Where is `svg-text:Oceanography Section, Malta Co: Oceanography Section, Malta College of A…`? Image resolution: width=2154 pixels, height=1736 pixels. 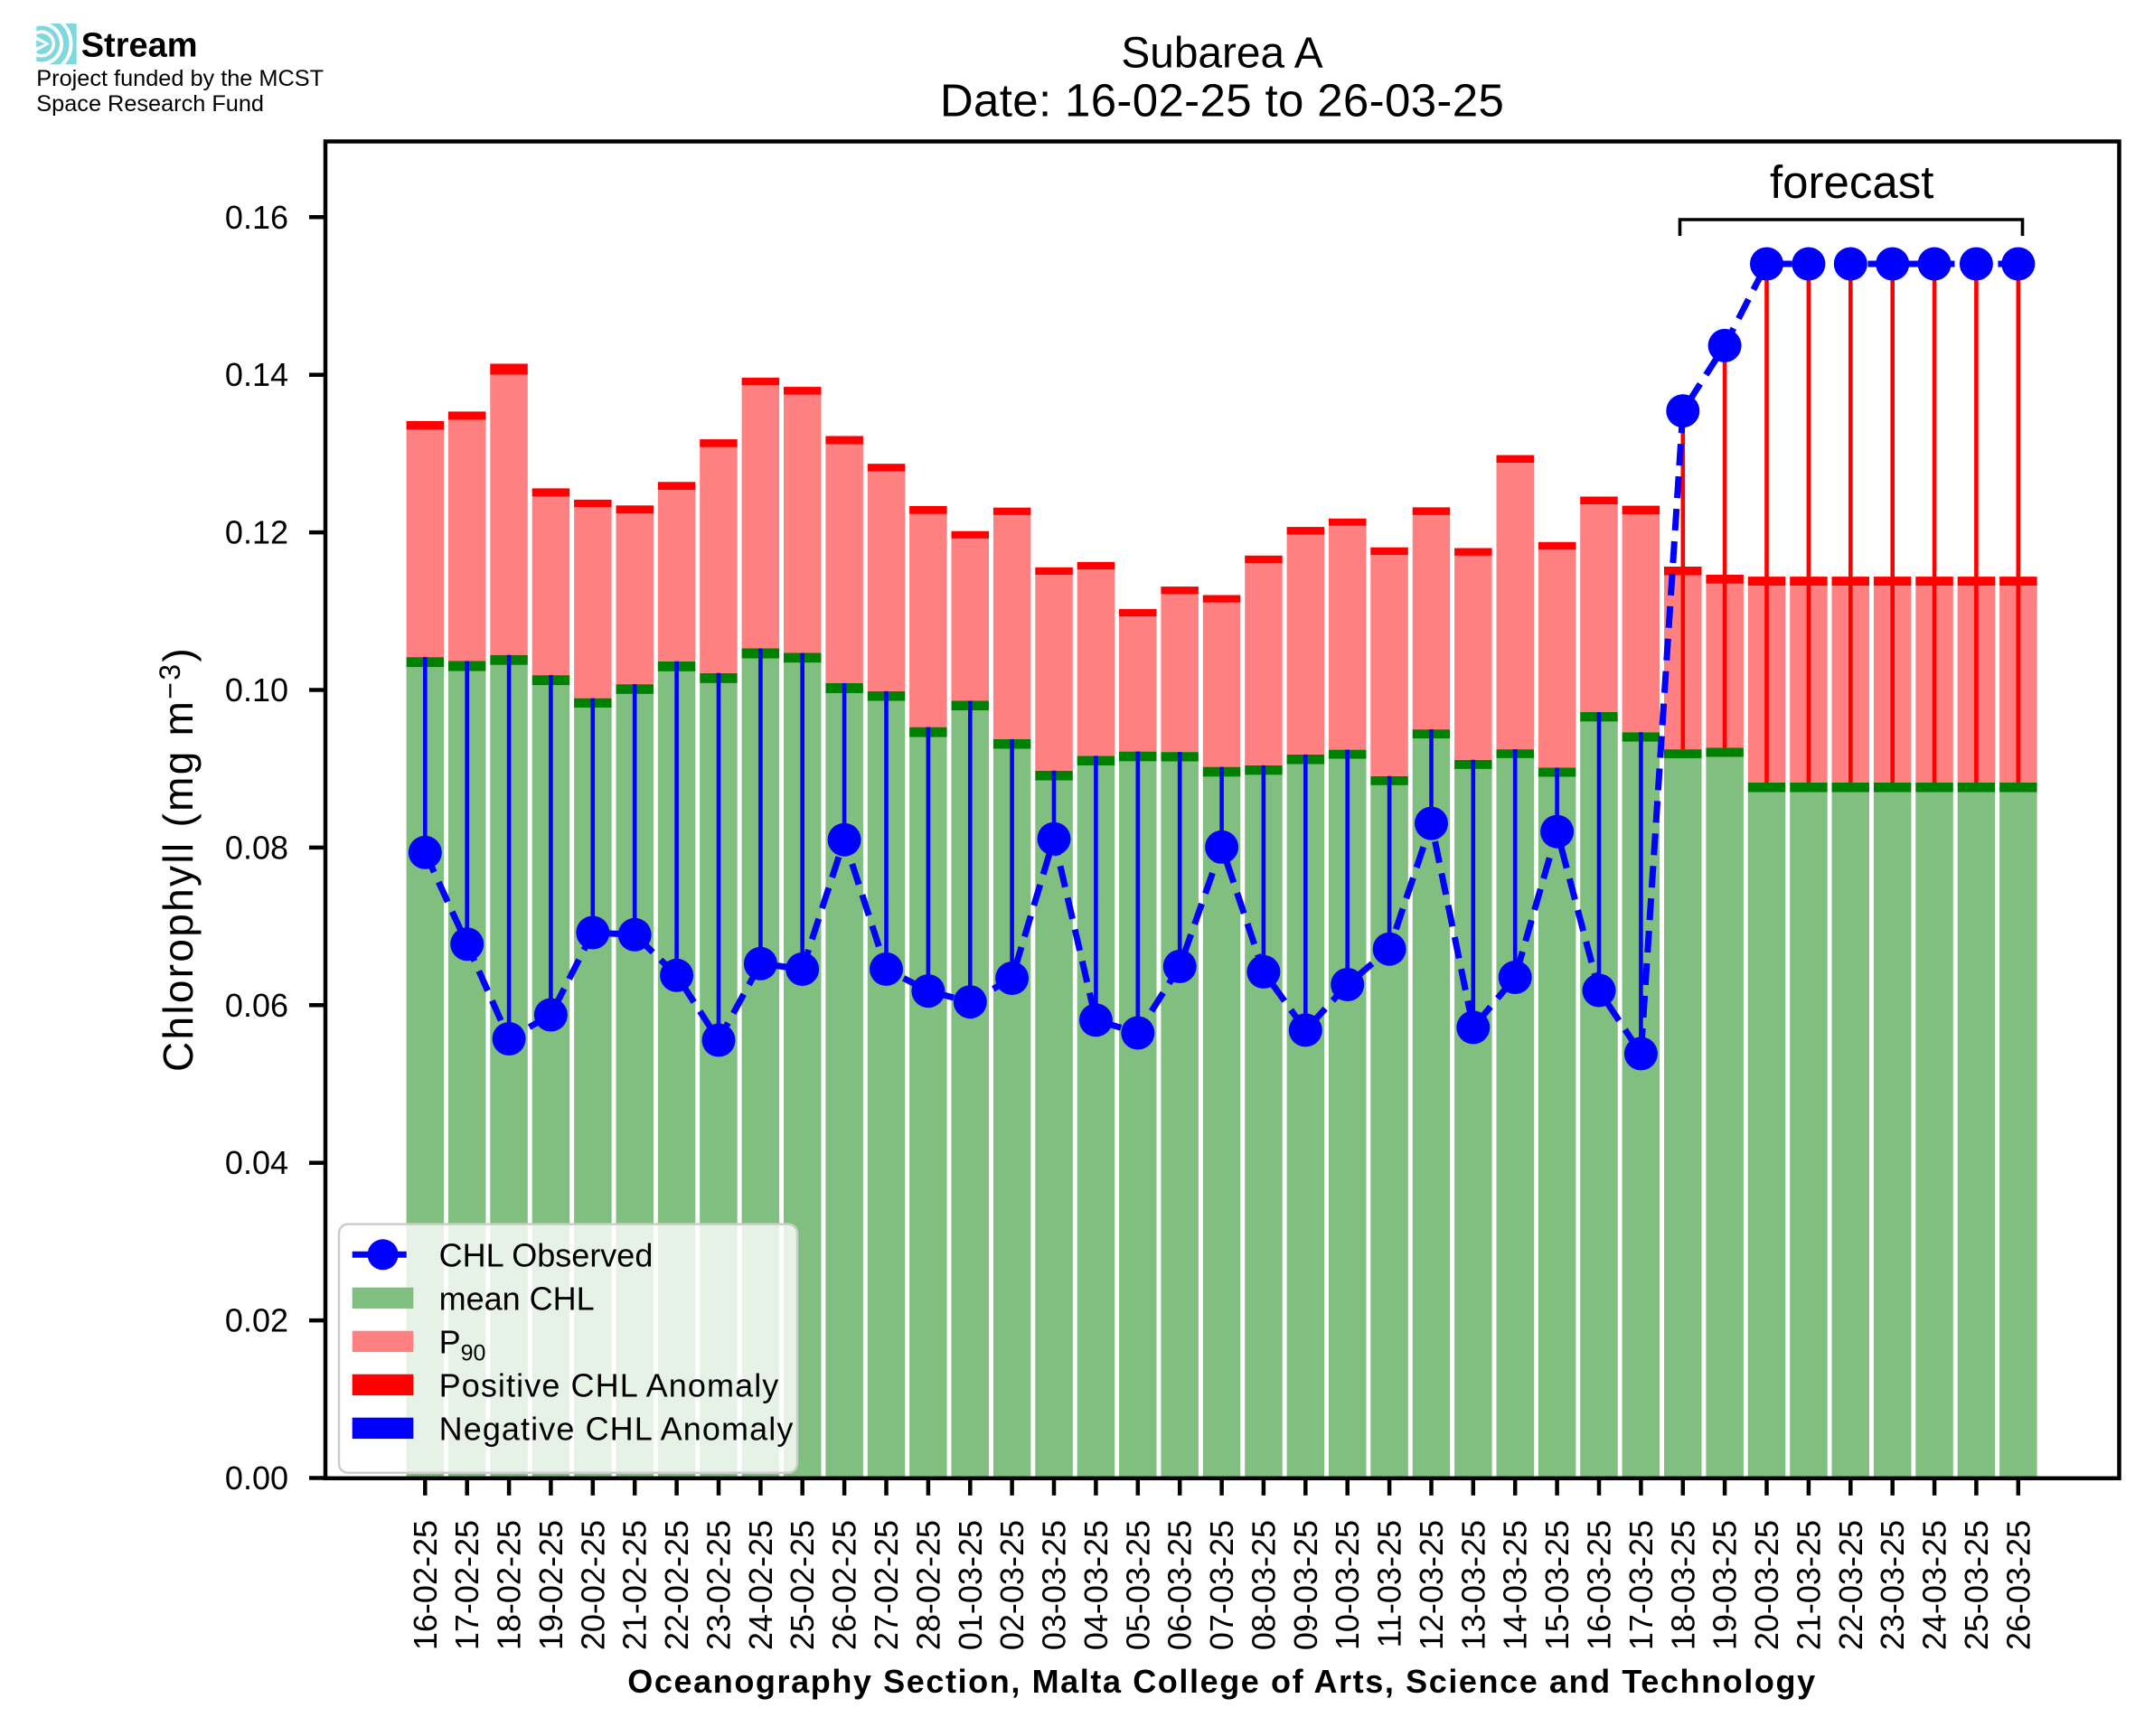
svg-text:Oceanography Section, Malta Co: Oceanography Section, Malta College of A… is located at coordinates (1221, 1681).